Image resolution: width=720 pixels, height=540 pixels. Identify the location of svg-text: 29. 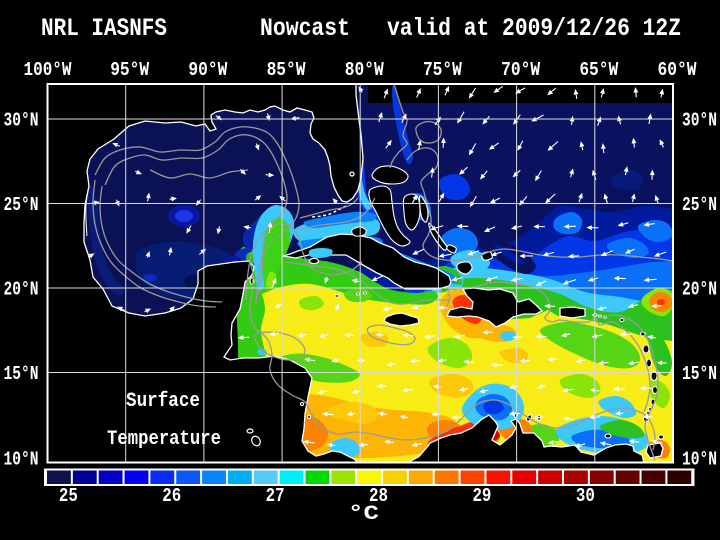
(481, 496).